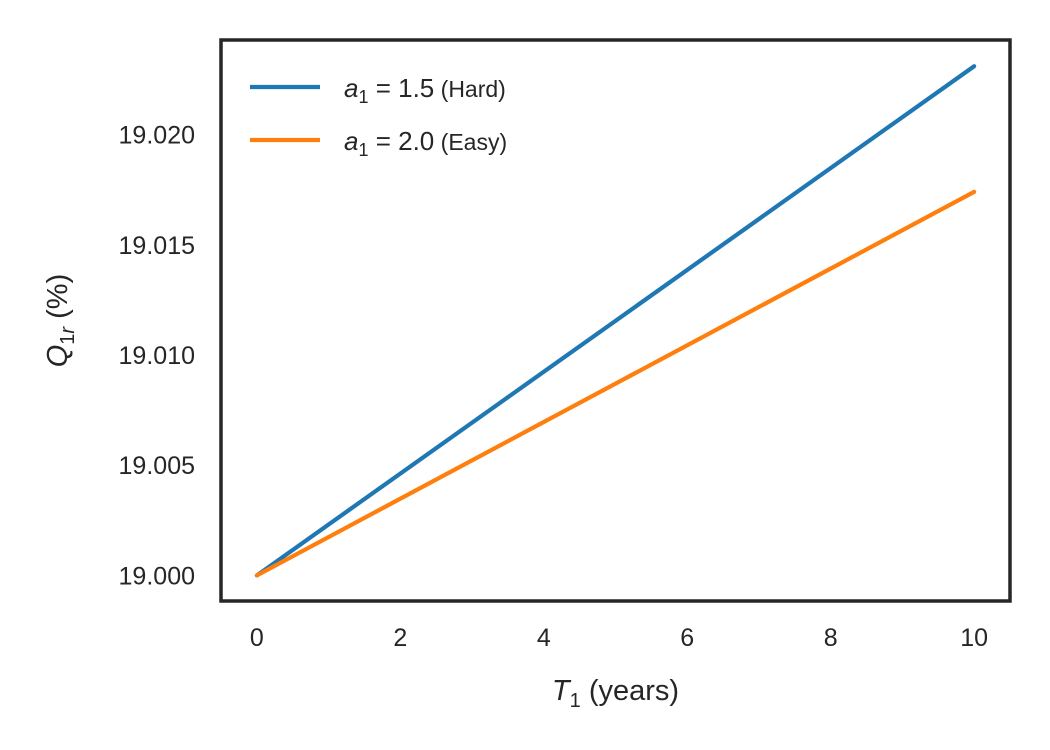 This screenshot has width=1050, height=750. What do you see at coordinates (630, 691) in the screenshot?
I see `x-axis-label-text: (years)` at bounding box center [630, 691].